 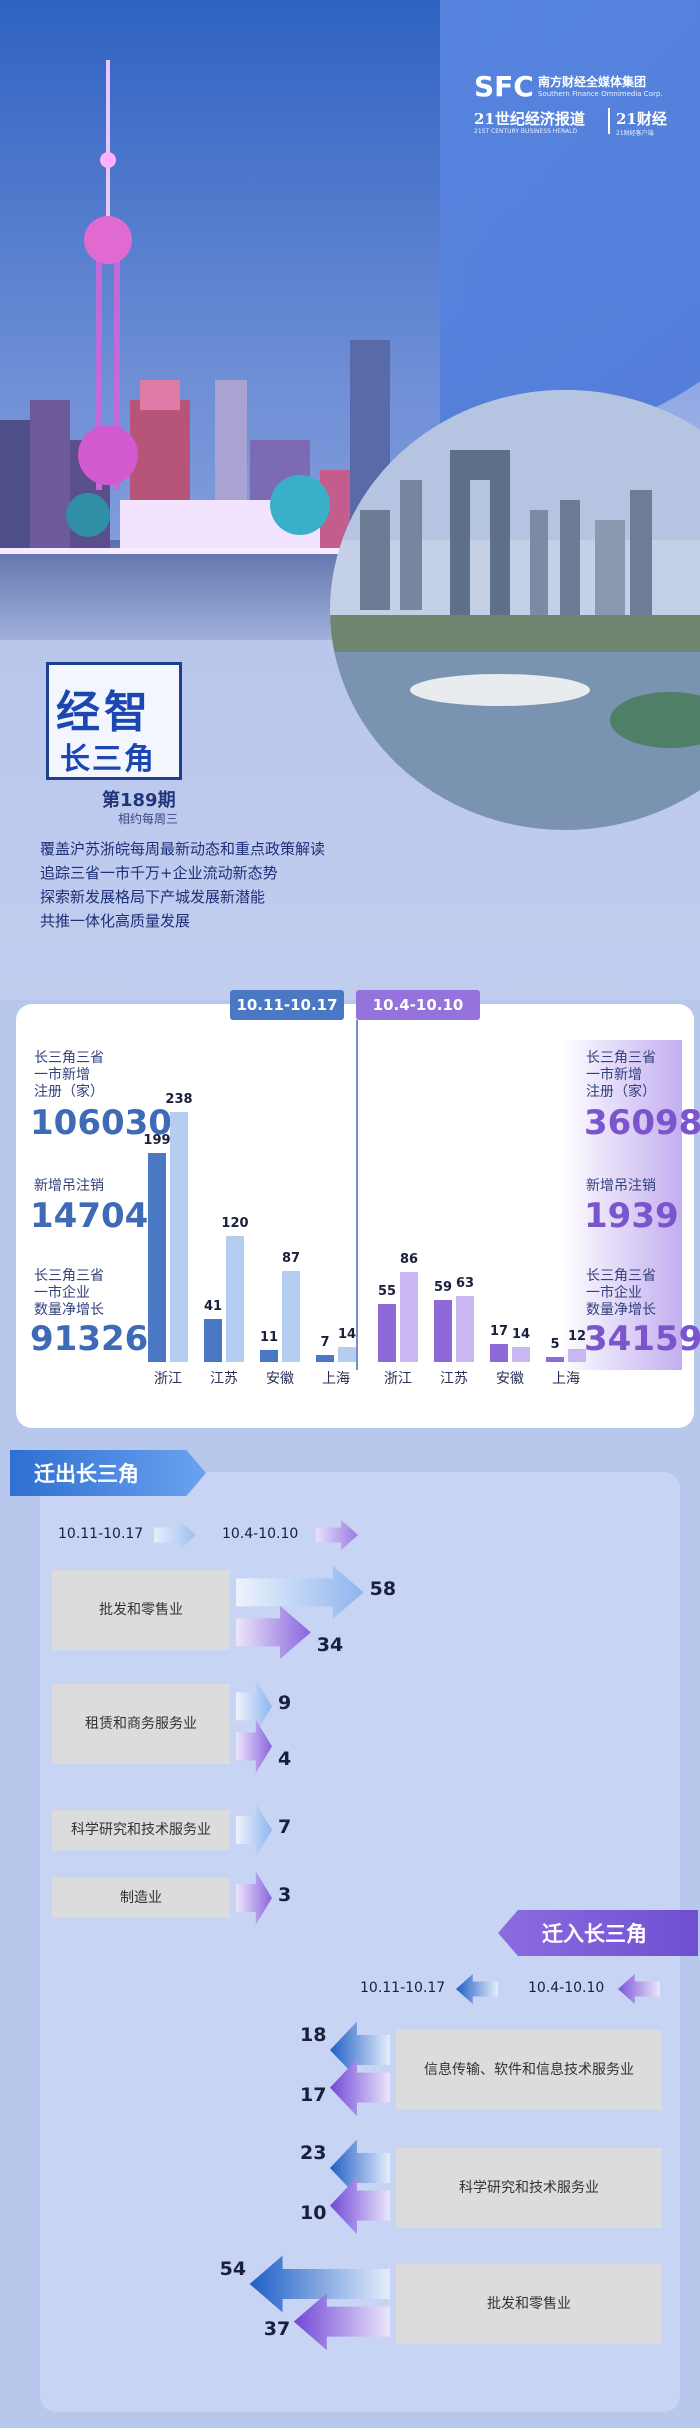 I want to click on issue-number: 第189期, so click(x=139, y=800).